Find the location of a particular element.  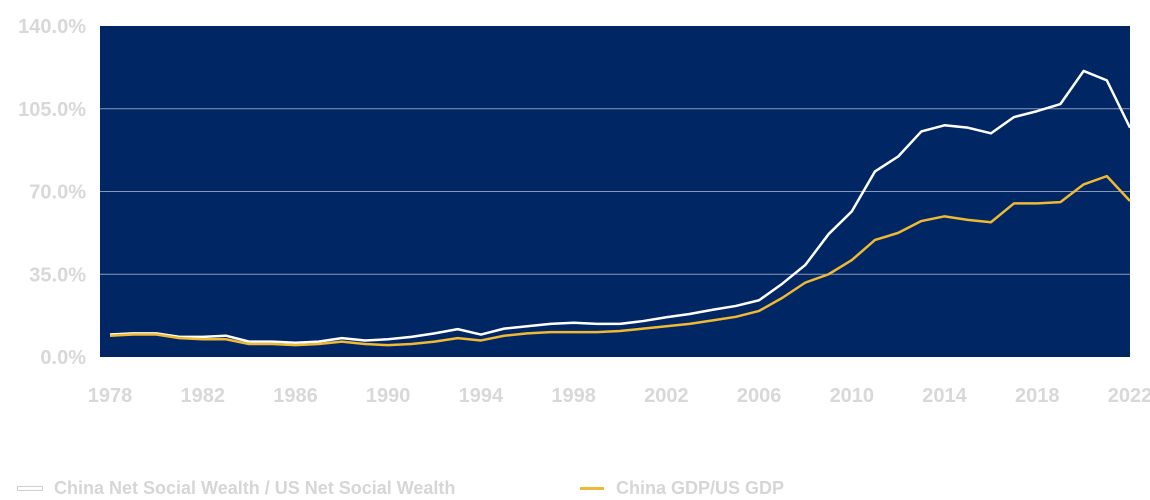

y-tick-label: 70.0% is located at coordinates (57, 193).